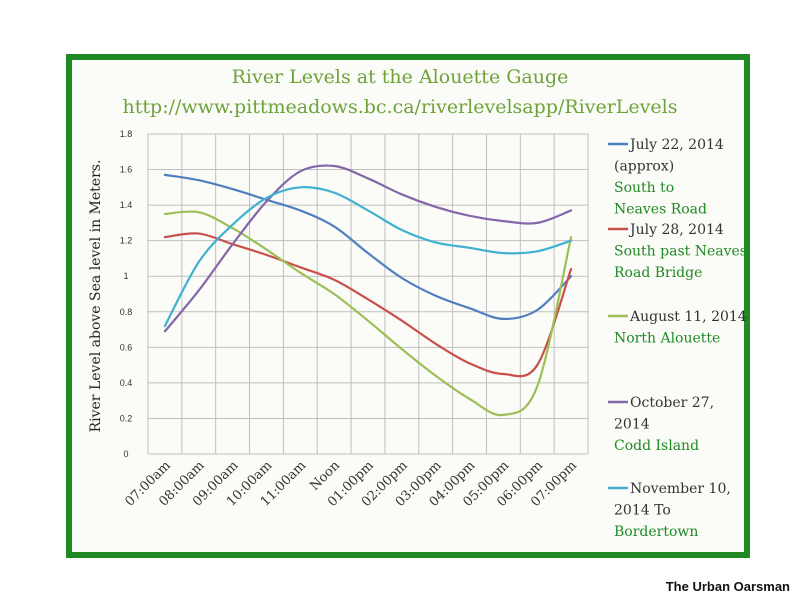  What do you see at coordinates (676, 145) in the screenshot?
I see `legend-label: July 22, 2014` at bounding box center [676, 145].